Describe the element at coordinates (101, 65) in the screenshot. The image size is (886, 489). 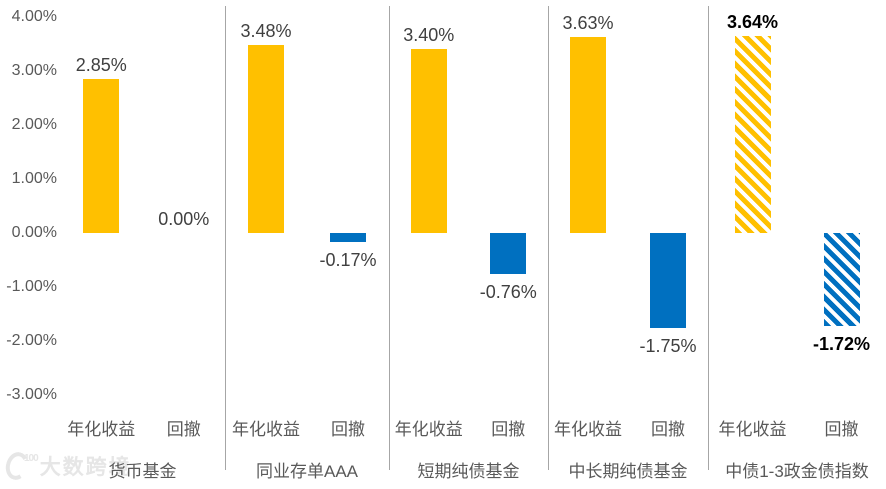
I see `data-label: 2.85%` at that location.